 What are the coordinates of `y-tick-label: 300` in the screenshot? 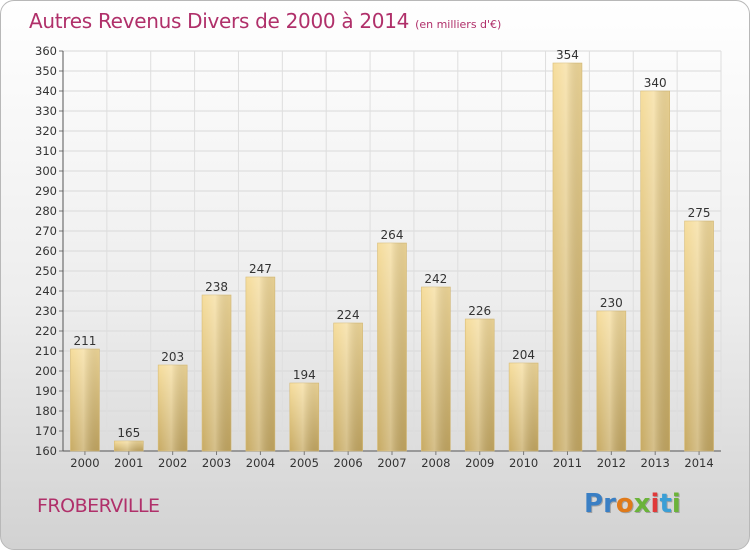 It's located at (46, 171).